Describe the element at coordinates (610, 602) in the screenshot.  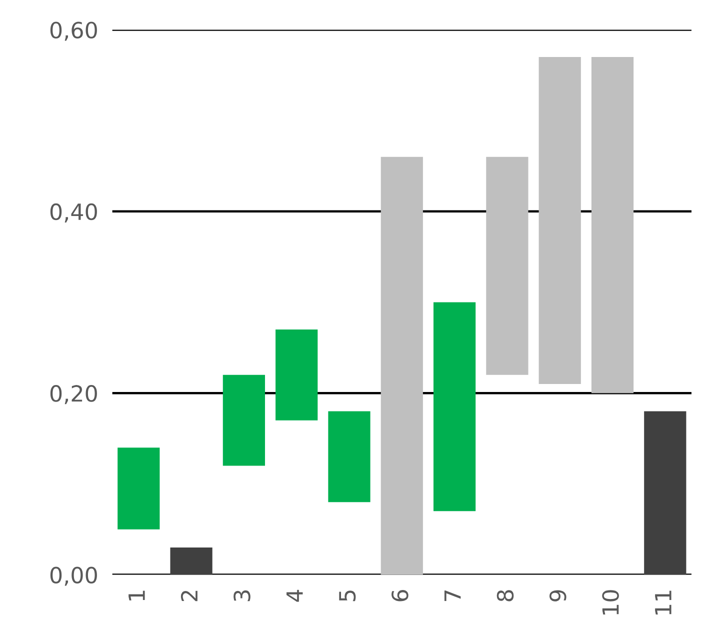
I see `x-tick-label: 10` at that location.